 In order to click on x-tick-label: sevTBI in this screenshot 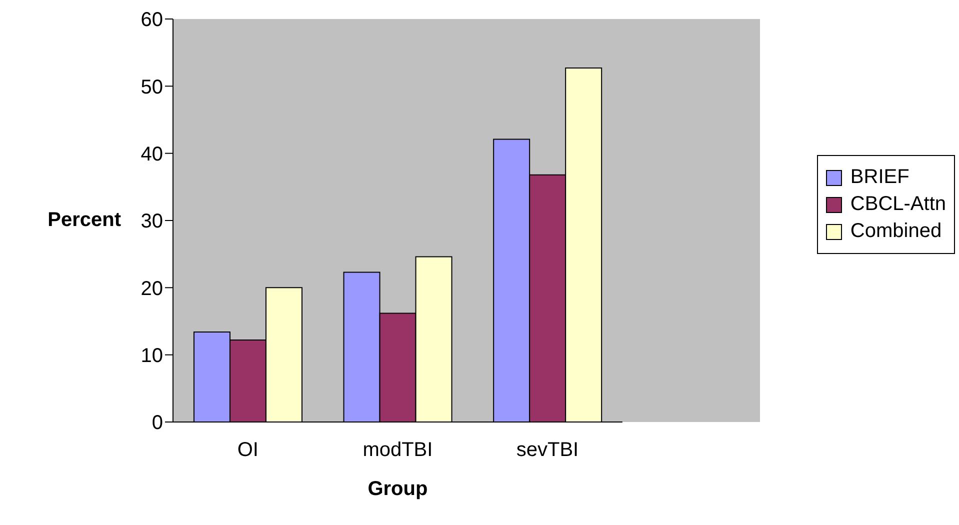, I will do `click(547, 450)`.